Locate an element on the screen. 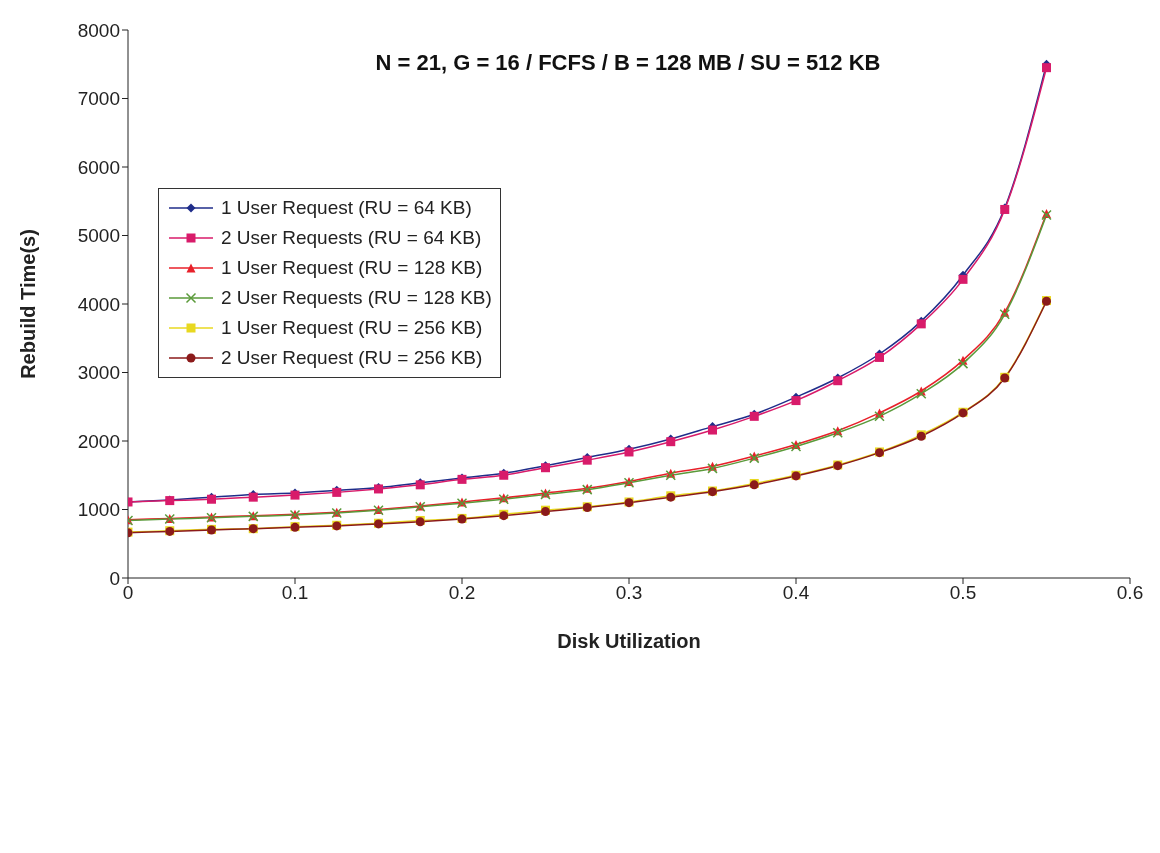 This screenshot has height=853, width=1160. legend-label: 1 User Request (RU = 256 KB) is located at coordinates (352, 328).